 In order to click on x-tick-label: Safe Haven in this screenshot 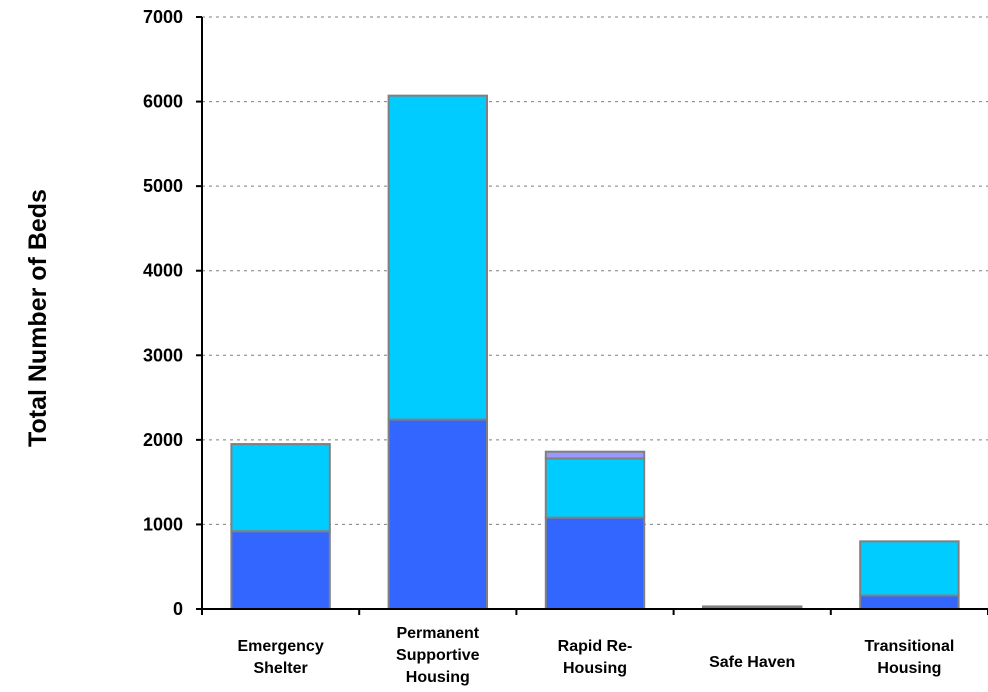, I will do `click(752, 662)`.